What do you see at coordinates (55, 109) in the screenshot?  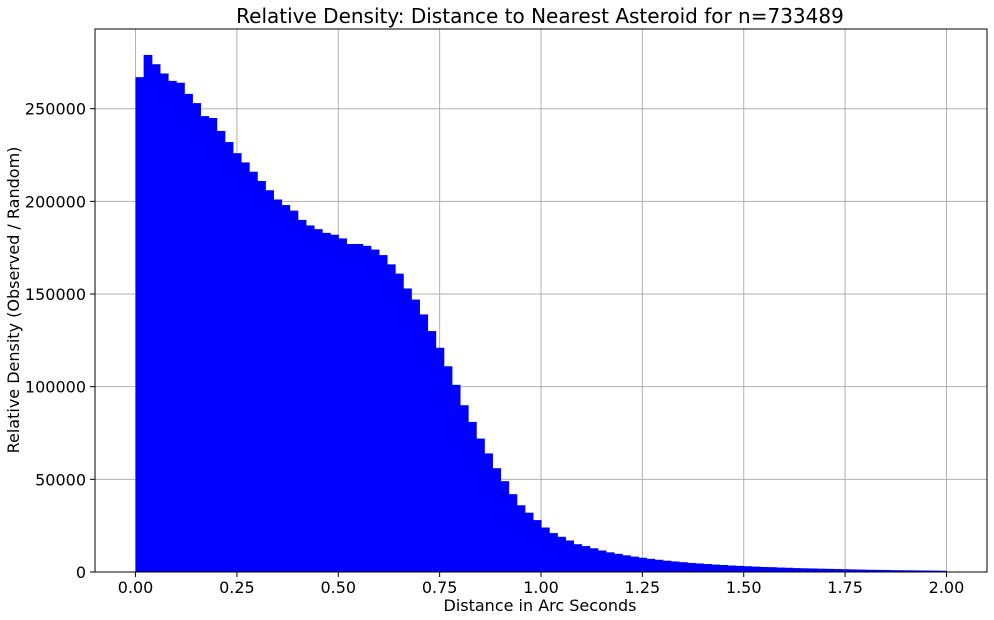 I see `y-tick-label: 250000` at bounding box center [55, 109].